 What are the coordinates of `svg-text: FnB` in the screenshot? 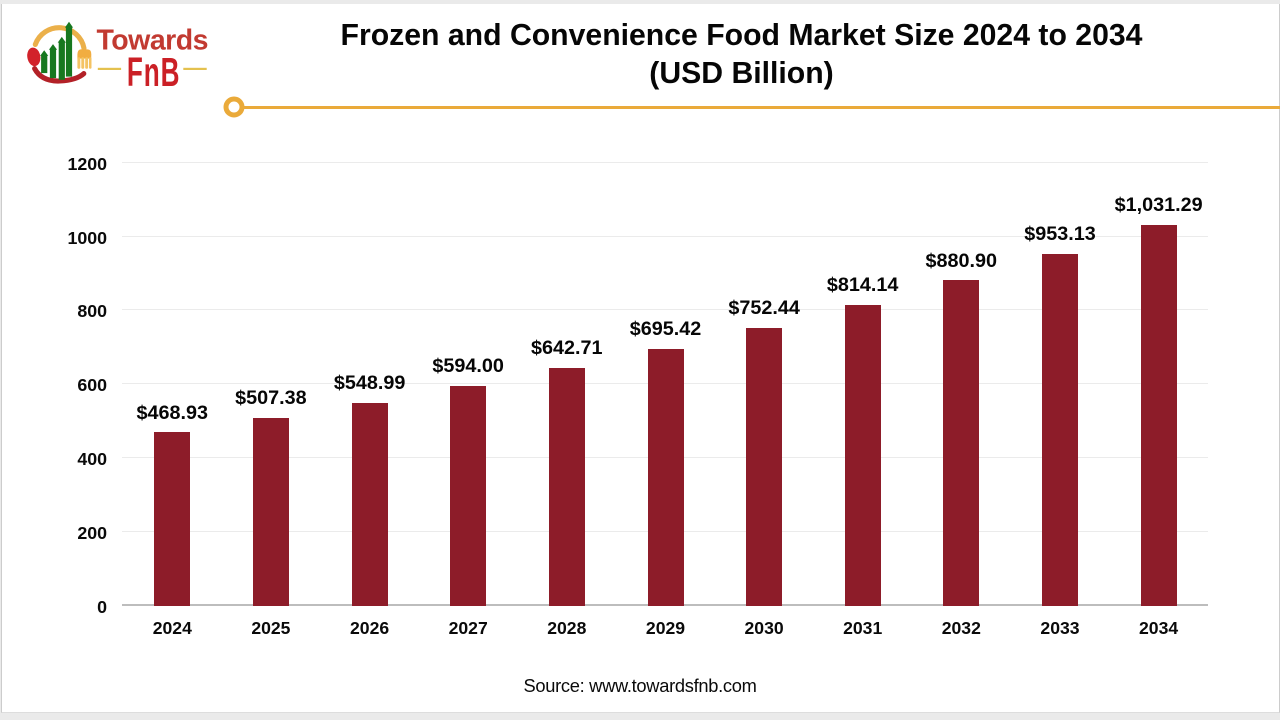 It's located at (153, 71).